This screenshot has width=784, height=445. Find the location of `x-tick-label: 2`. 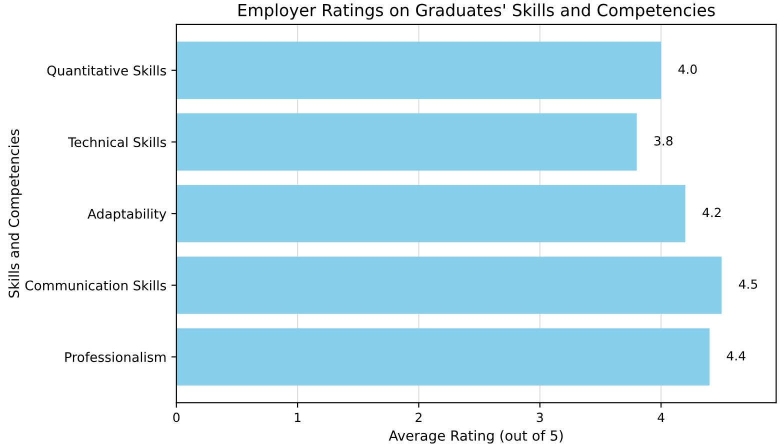

x-tick-label: 2 is located at coordinates (419, 417).